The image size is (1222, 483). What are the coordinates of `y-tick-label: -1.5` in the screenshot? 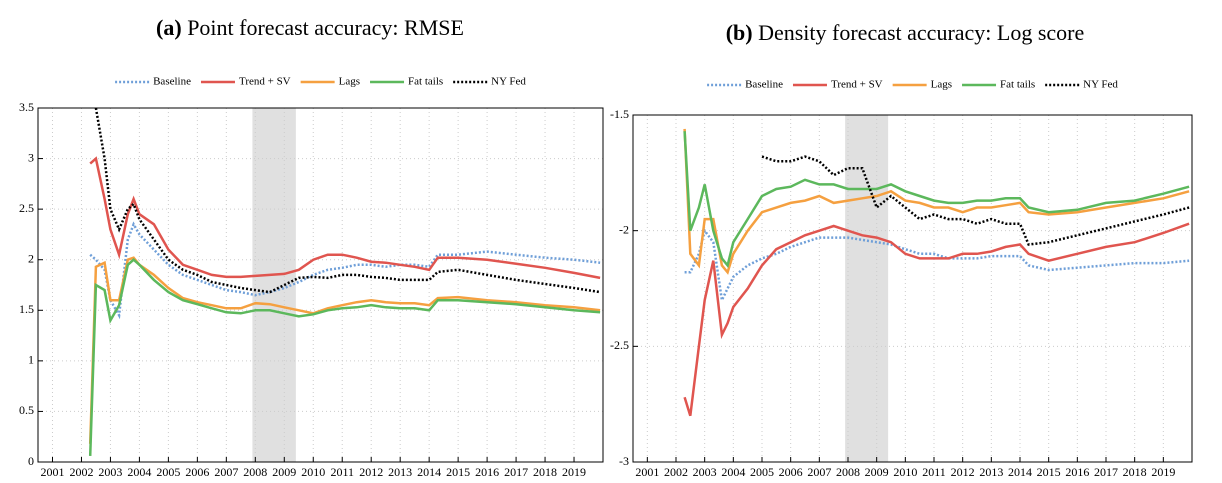 It's located at (619, 114).